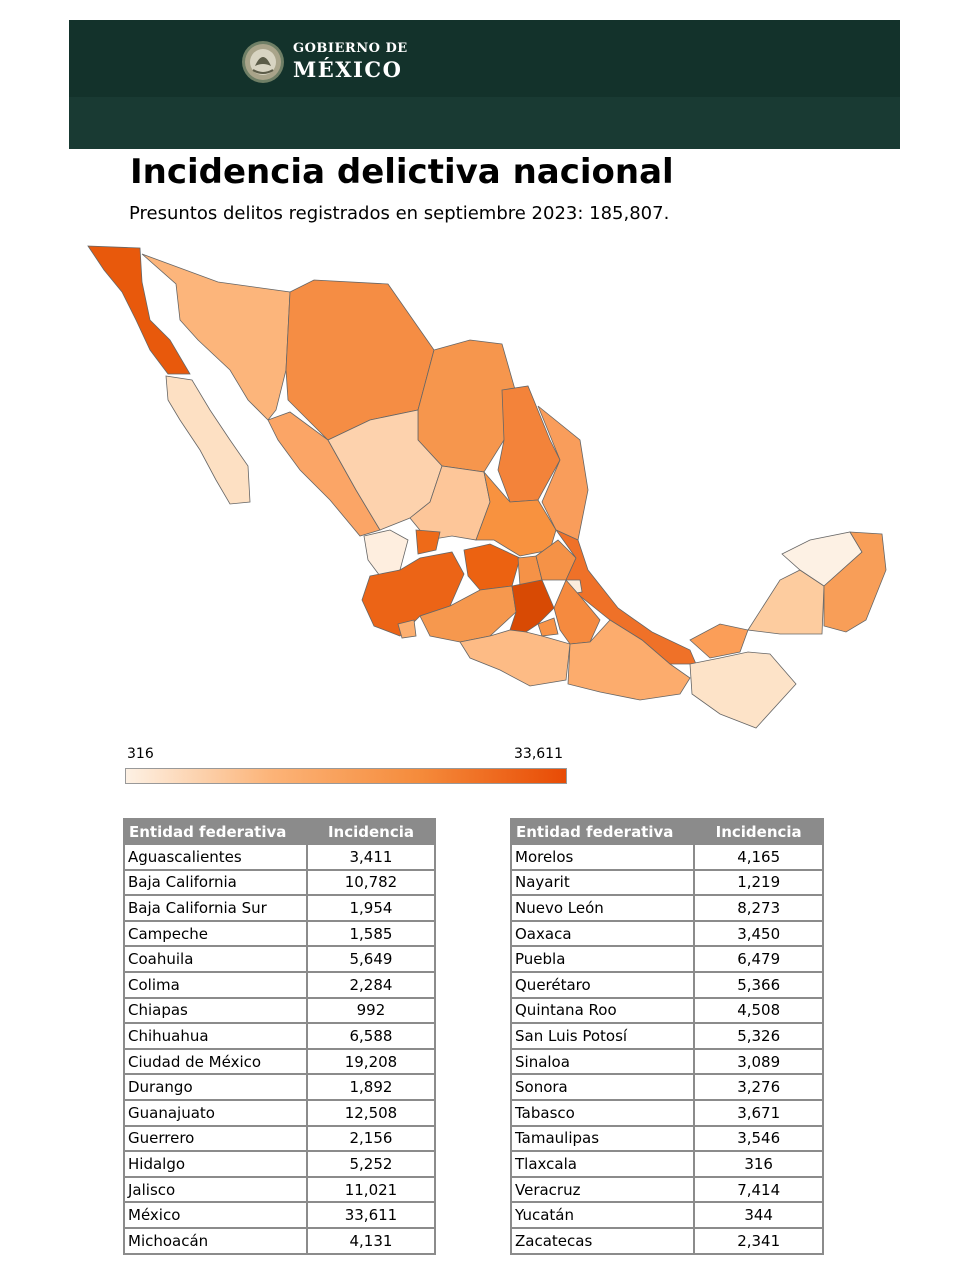 This screenshot has width=978, height=1280. Describe the element at coordinates (371, 1061) in the screenshot. I see `cell-incidencia: 19,208` at that location.